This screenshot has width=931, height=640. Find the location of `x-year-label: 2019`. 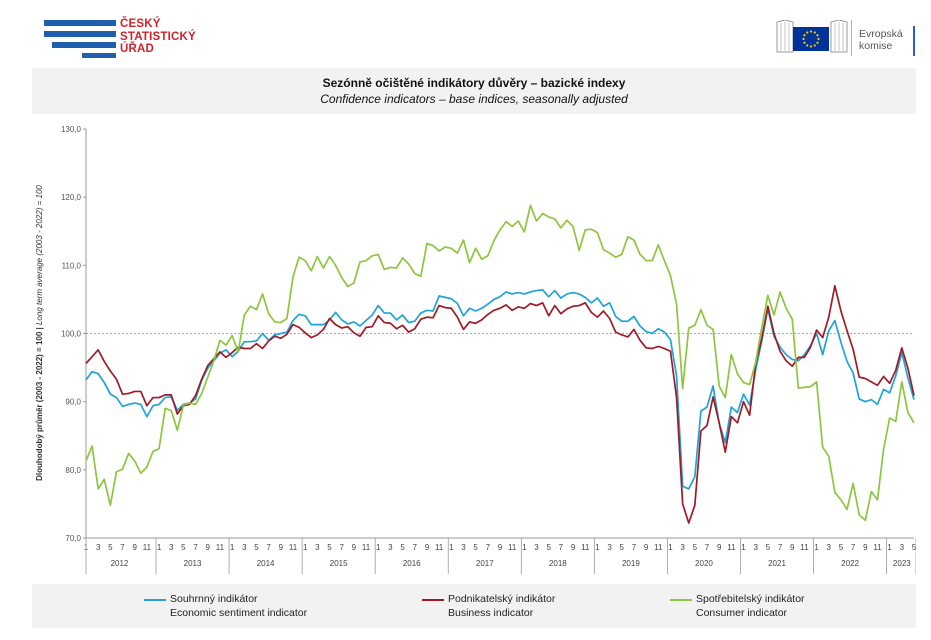

x-year-label: 2019 is located at coordinates (631, 563).